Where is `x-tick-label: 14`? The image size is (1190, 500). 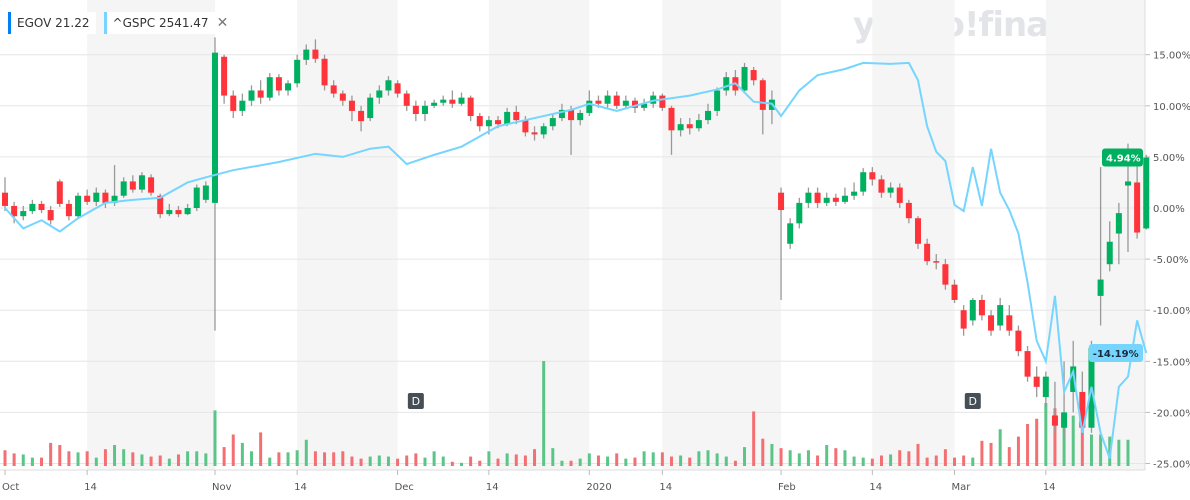 x-tick-label: 14 is located at coordinates (1049, 487).